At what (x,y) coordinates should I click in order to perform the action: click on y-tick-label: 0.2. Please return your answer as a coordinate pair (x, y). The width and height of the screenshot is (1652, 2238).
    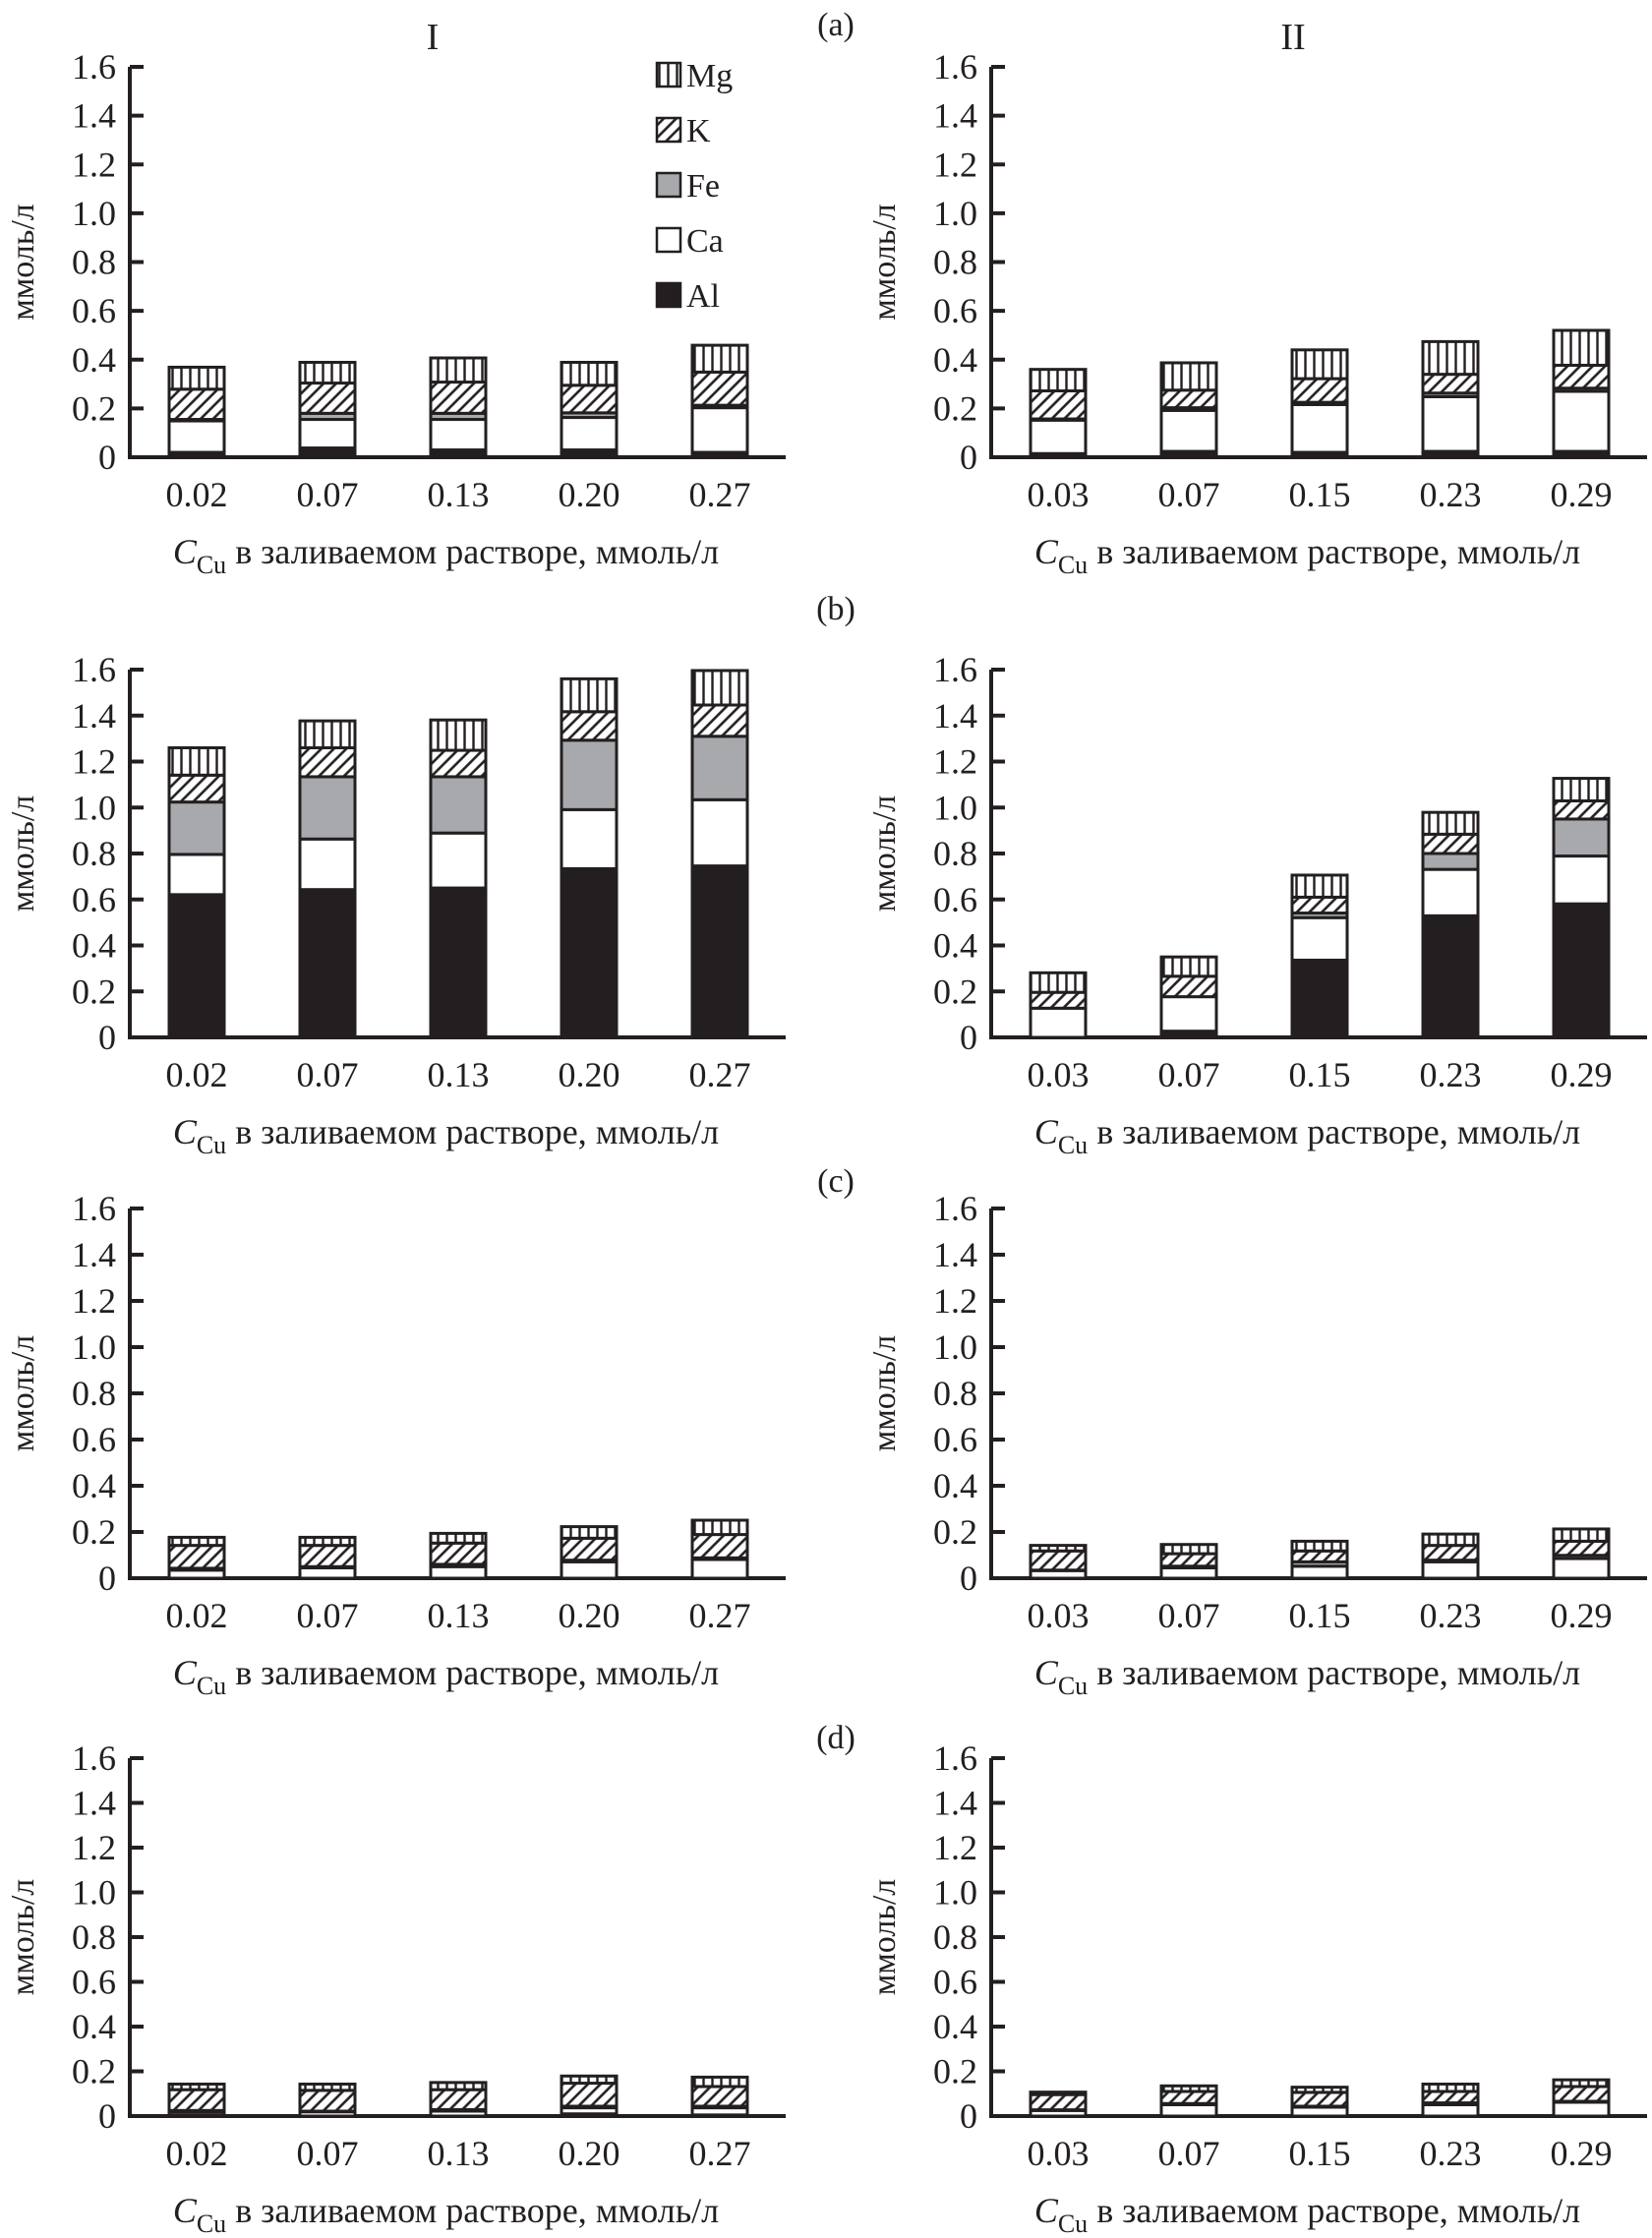
    Looking at the image, I should click on (955, 1532).